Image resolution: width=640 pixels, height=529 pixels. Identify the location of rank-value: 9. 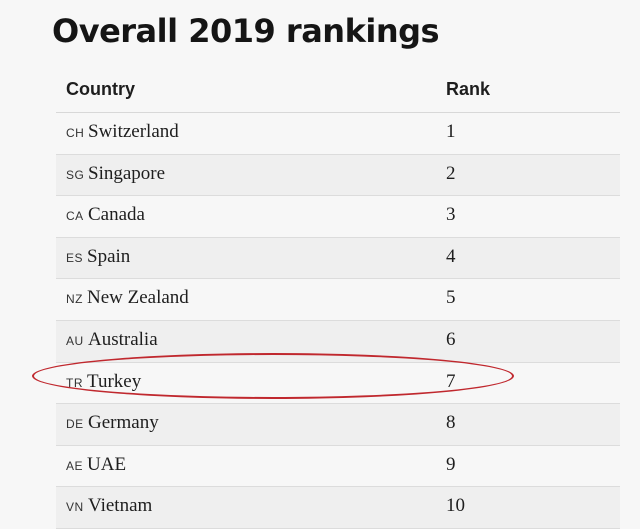
(451, 464).